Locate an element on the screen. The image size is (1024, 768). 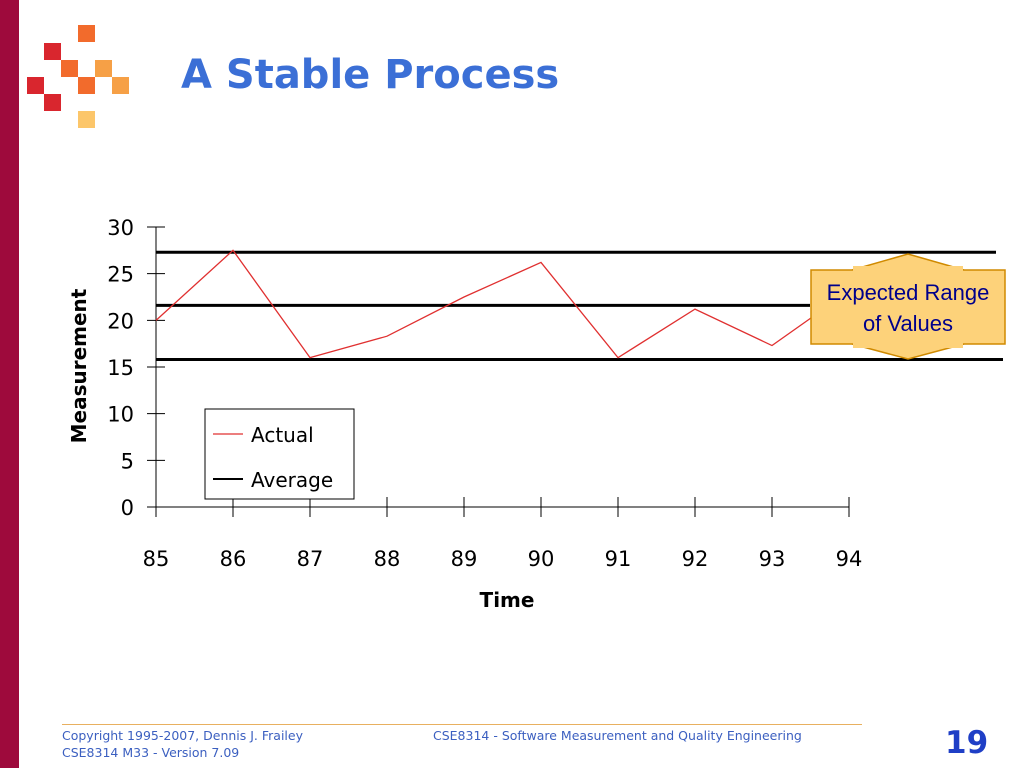
chart-series is located at coordinates (487, 304).